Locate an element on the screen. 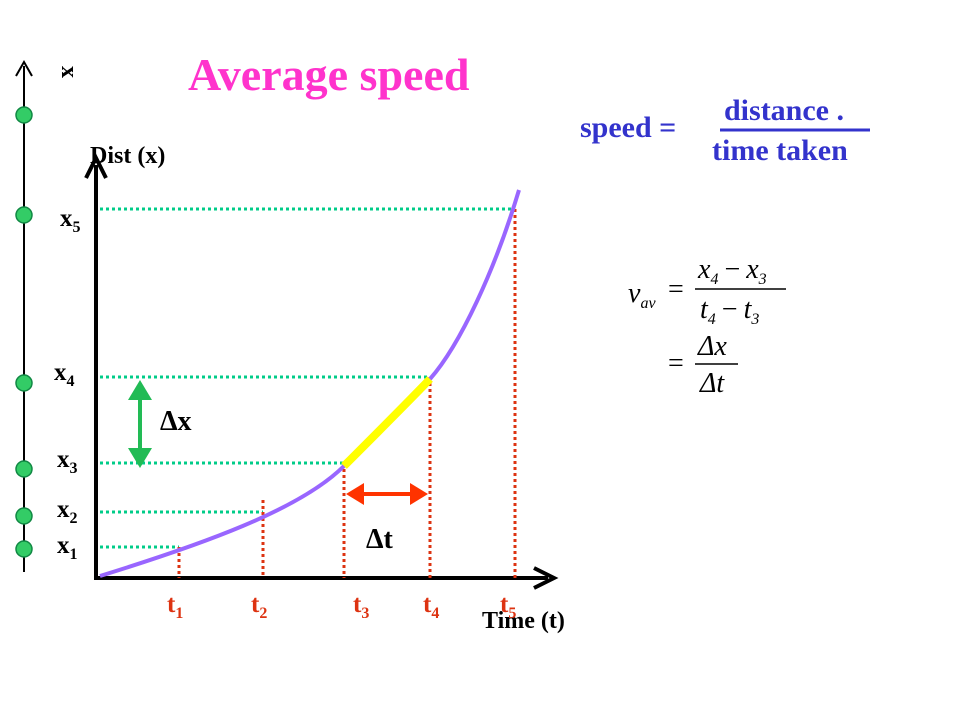 The width and height of the screenshot is (960, 720). position-axis-label: x is located at coordinates (69, 72).